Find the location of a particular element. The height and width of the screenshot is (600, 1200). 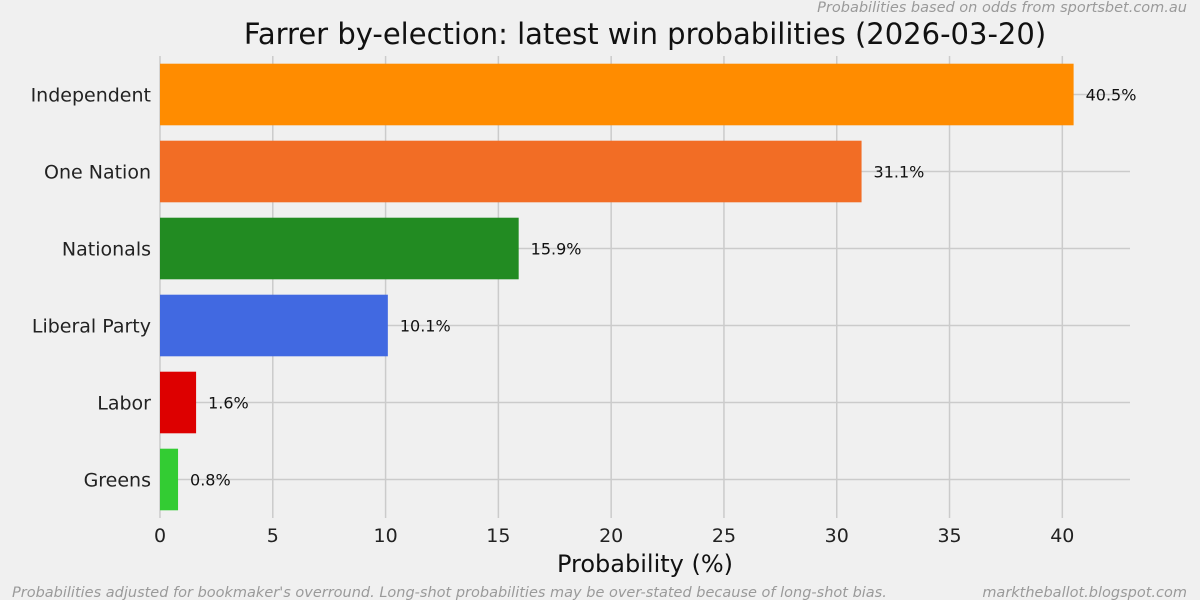

x-tick-label: 0 is located at coordinates (160, 536).